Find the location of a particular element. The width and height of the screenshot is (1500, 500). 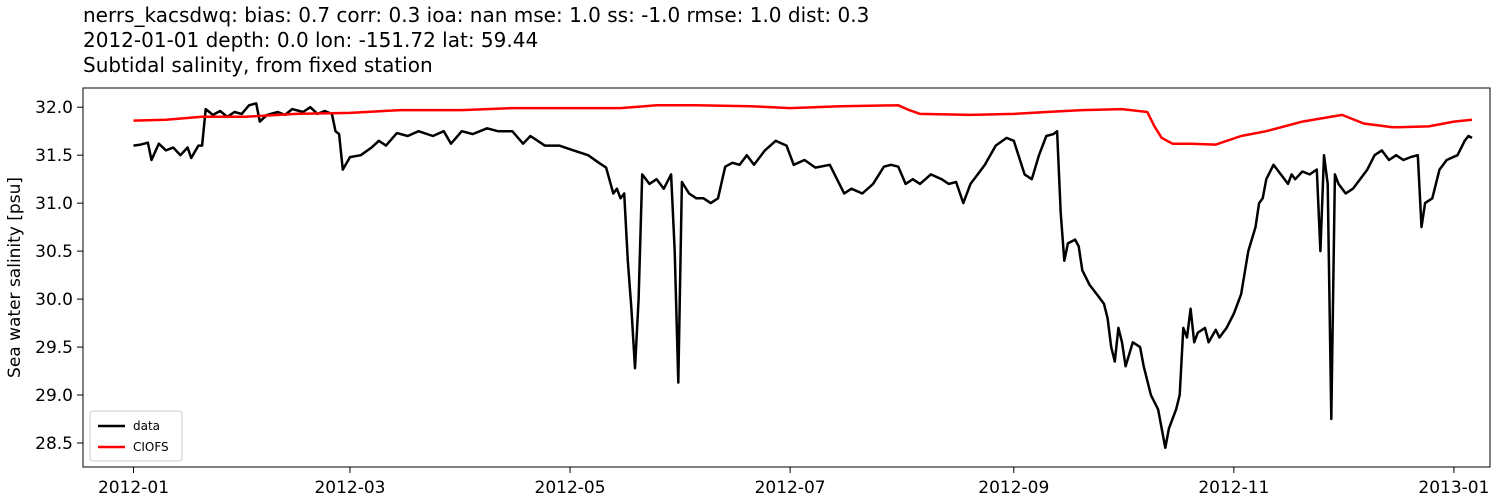

x-tick-label: 2012-11 is located at coordinates (1233, 488).